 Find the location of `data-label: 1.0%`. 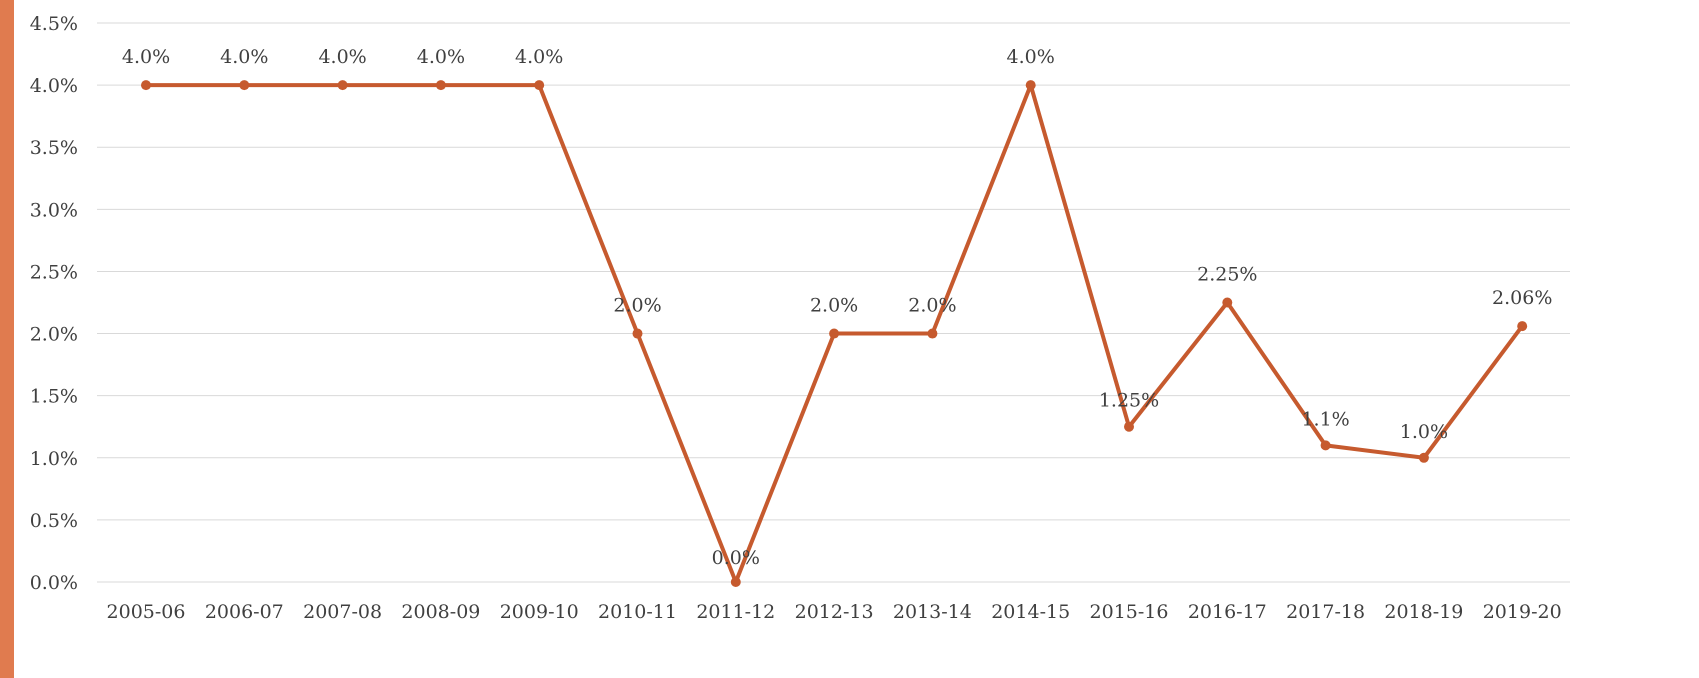

data-label: 1.0% is located at coordinates (1424, 432).